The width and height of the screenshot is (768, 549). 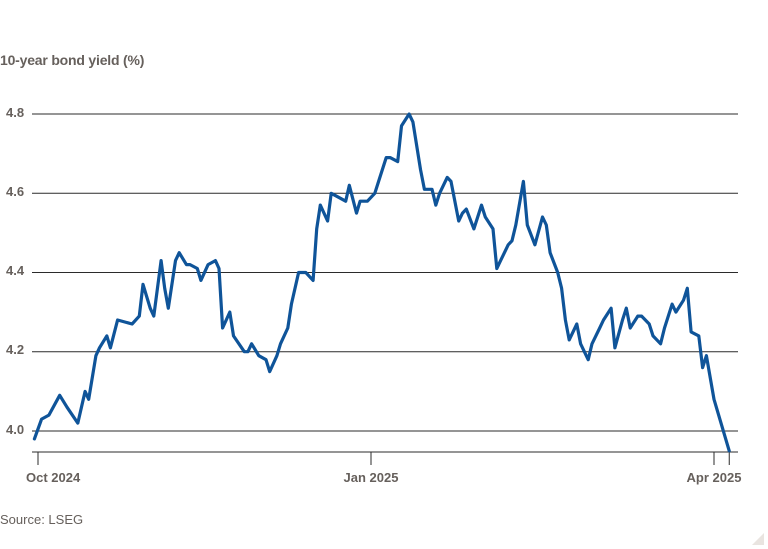 What do you see at coordinates (714, 477) in the screenshot?
I see `x-tick-label: Apr 2025` at bounding box center [714, 477].